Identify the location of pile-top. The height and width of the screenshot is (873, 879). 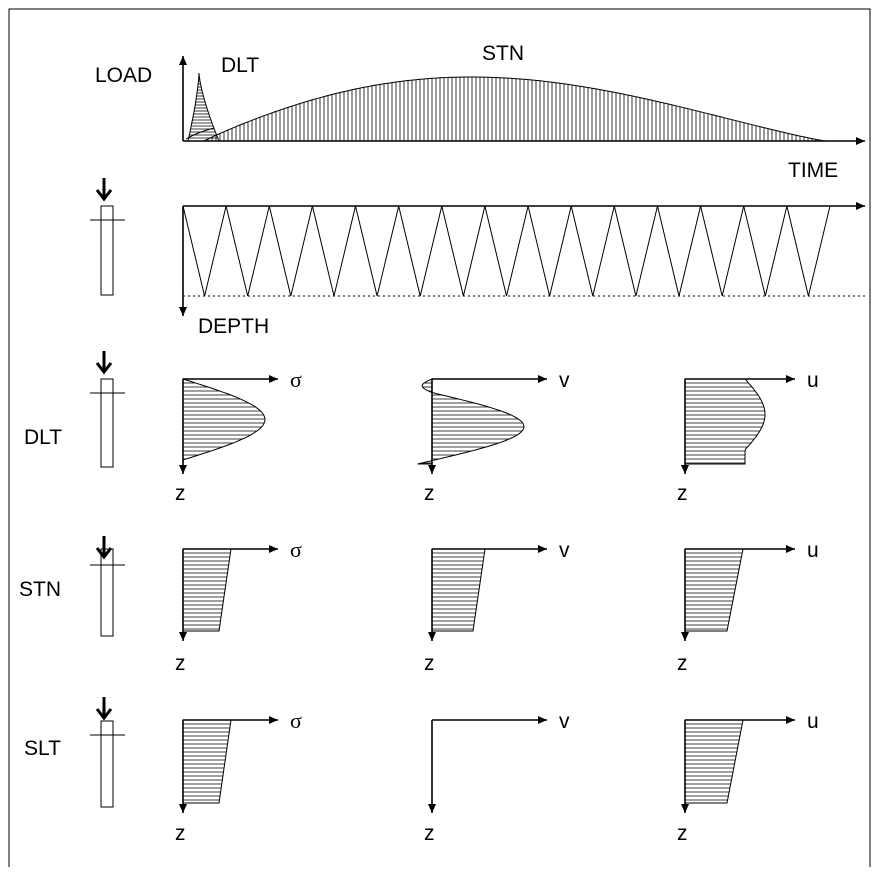
(107, 237).